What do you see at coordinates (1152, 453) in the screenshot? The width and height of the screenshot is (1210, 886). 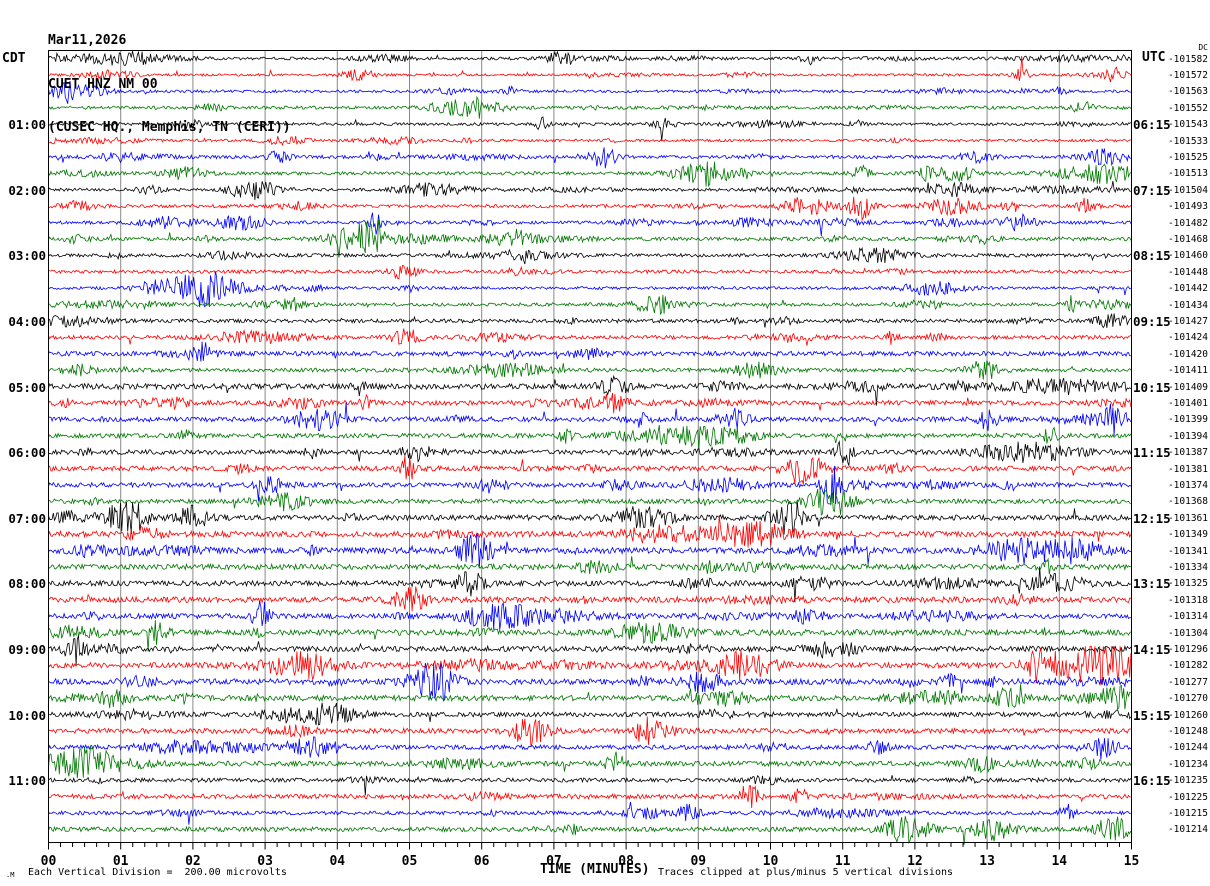 I see `utc-hour-label: 11:15` at bounding box center [1152, 453].